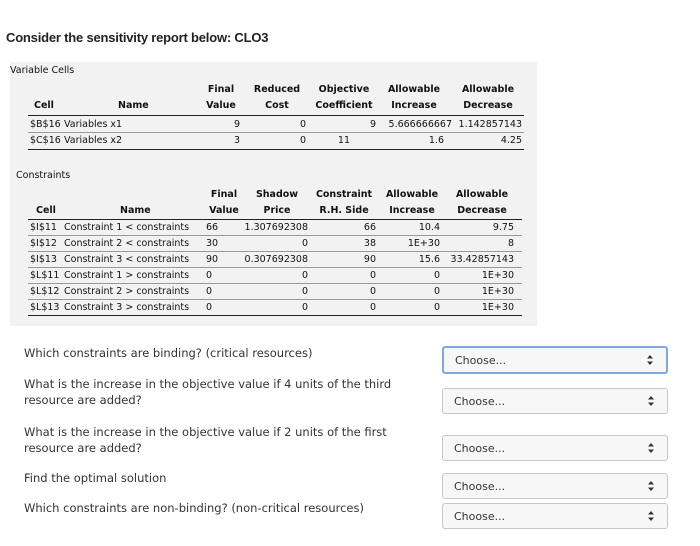 The image size is (700, 546). What do you see at coordinates (302, 140) in the screenshot?
I see `vc-row-2-reduced: 0` at bounding box center [302, 140].